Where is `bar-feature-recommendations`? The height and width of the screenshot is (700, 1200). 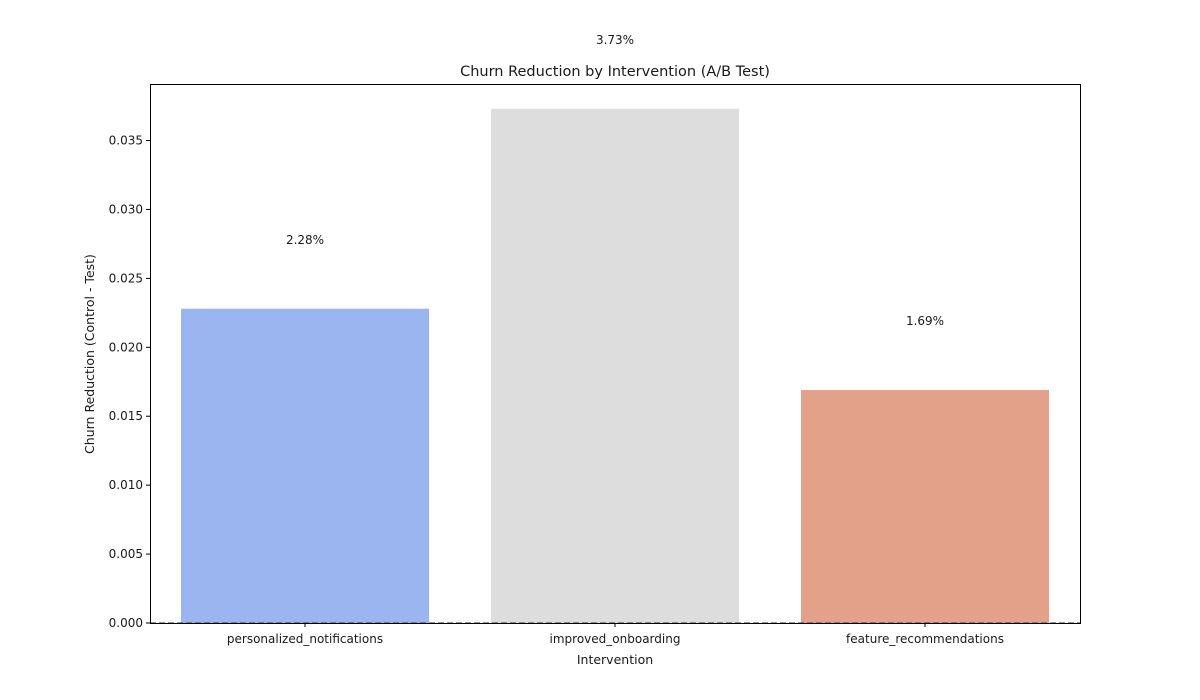 bar-feature-recommendations is located at coordinates (925, 506).